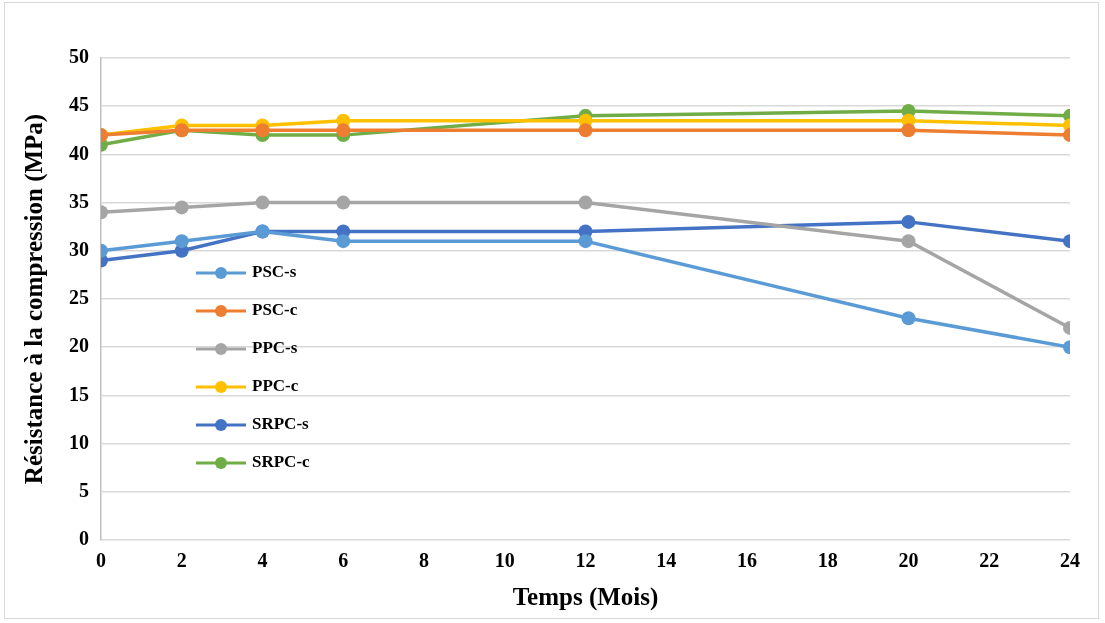 The image size is (1105, 623). What do you see at coordinates (101, 560) in the screenshot?
I see `x-tick-label: 0` at bounding box center [101, 560].